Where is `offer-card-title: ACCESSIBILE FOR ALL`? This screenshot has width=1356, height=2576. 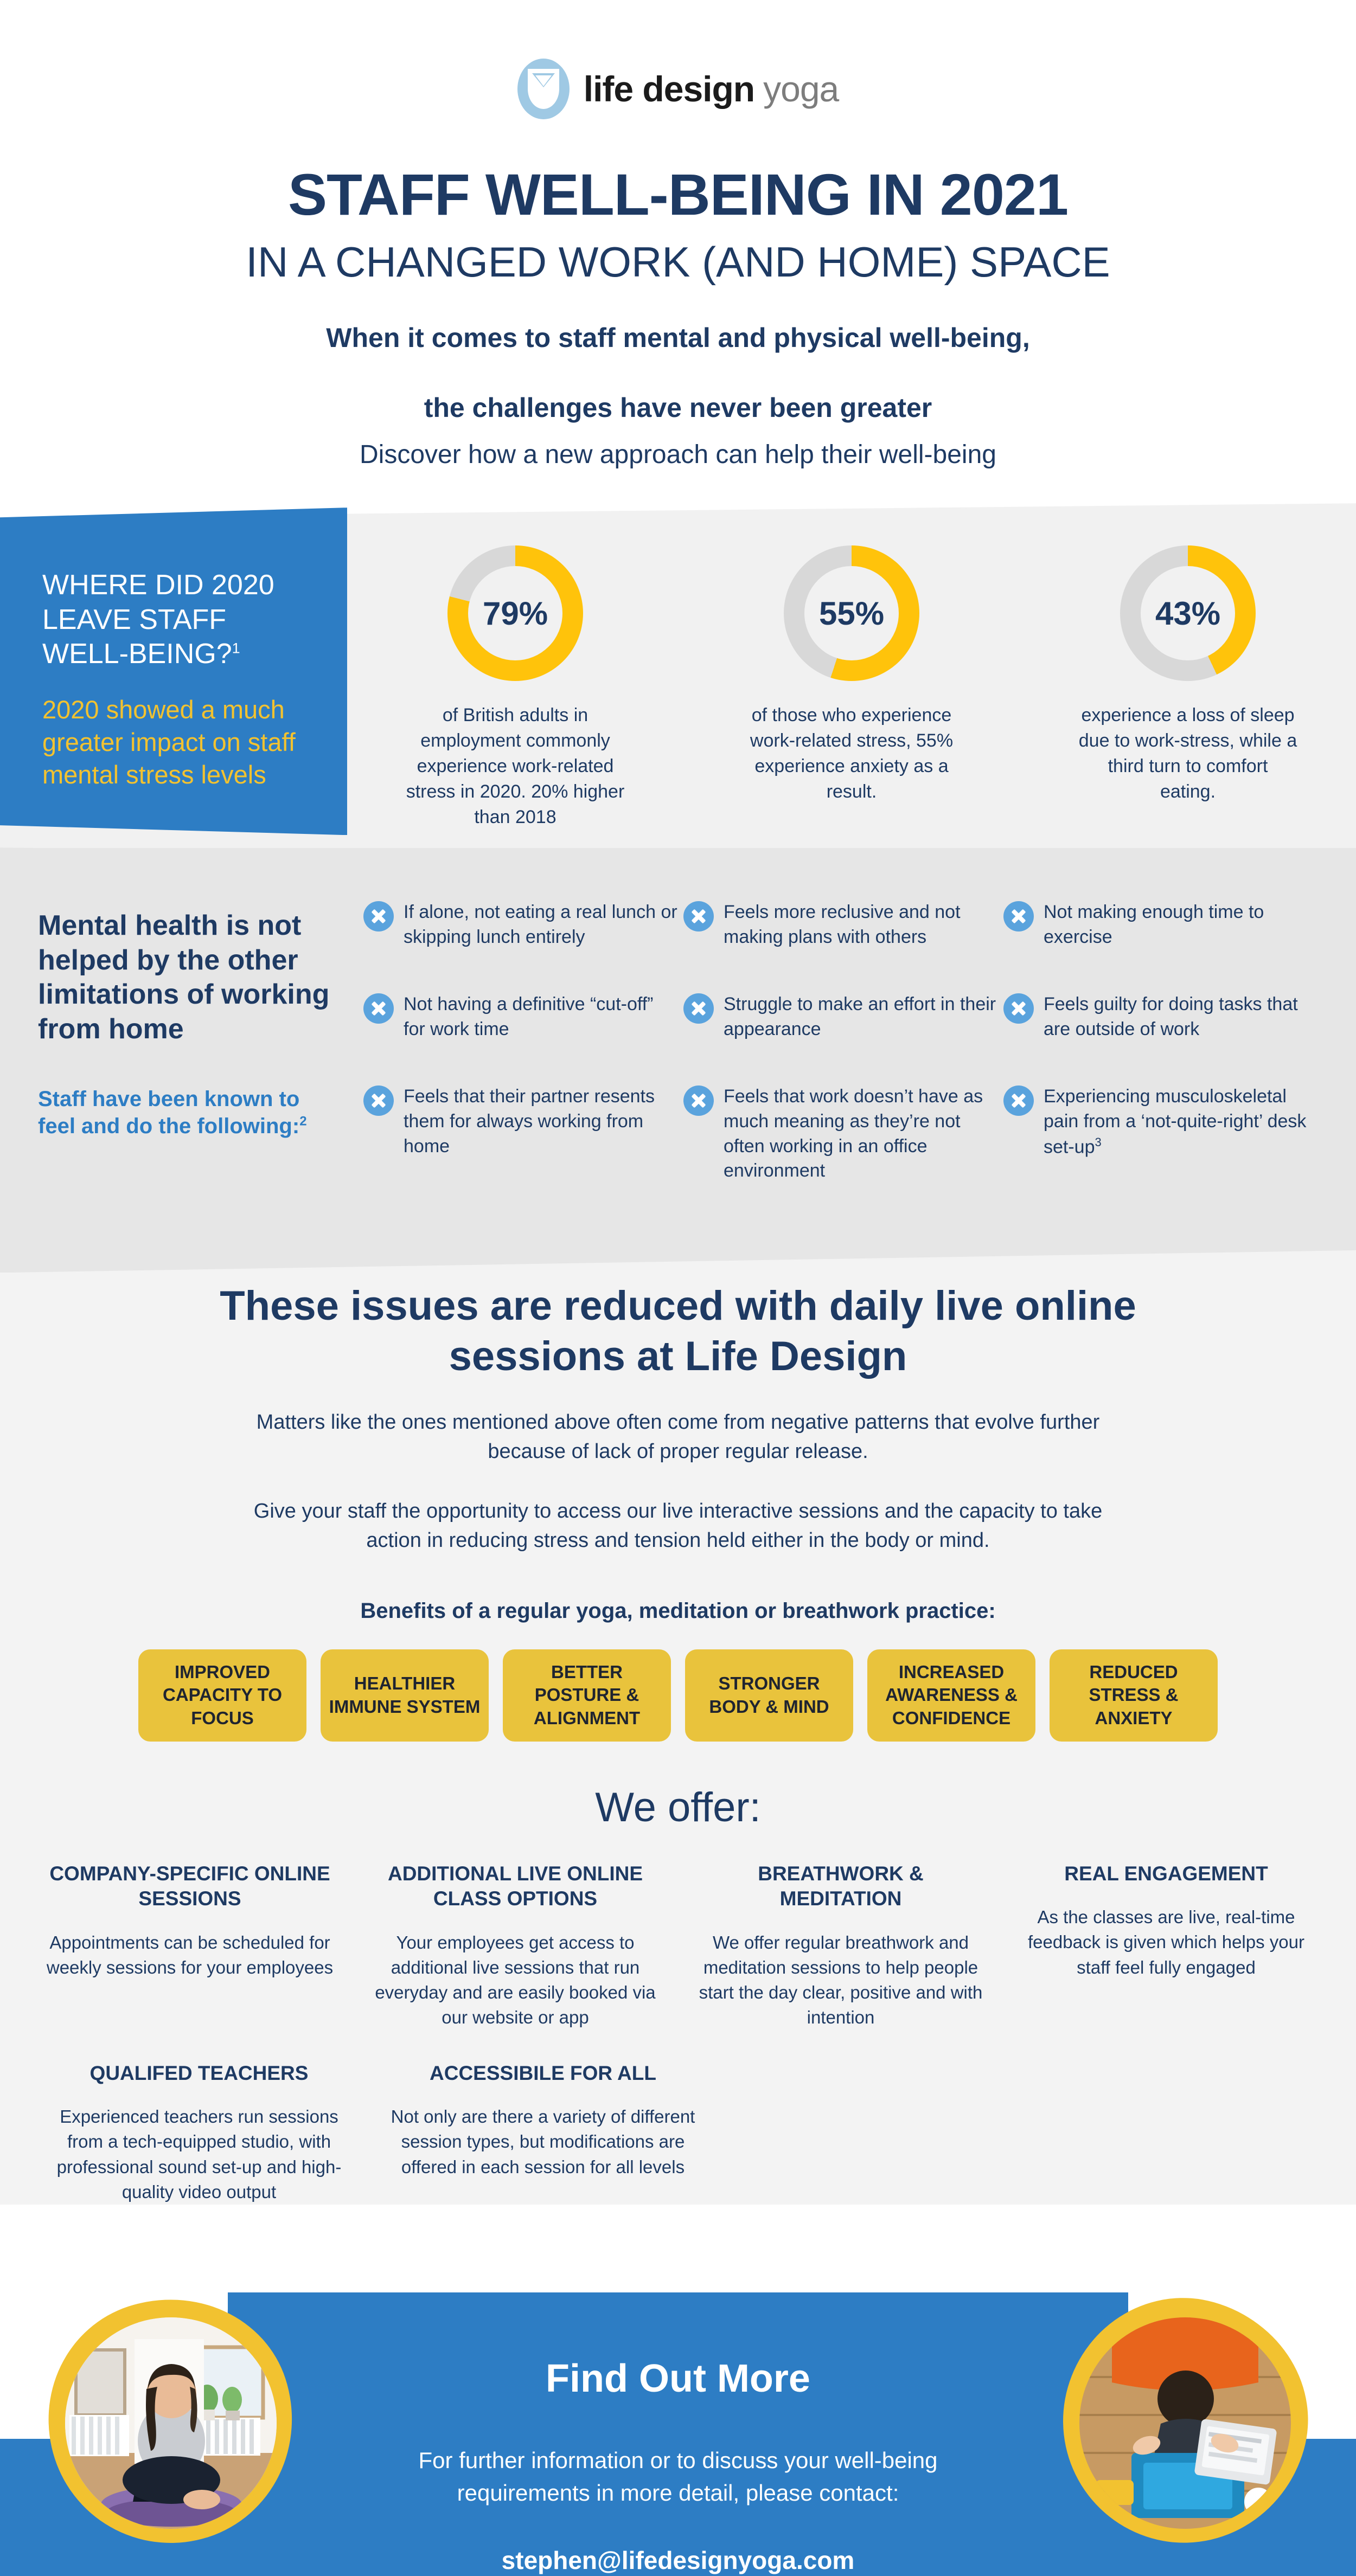
offer-card-title: ACCESSIBILE FOR ALL is located at coordinates (543, 2072).